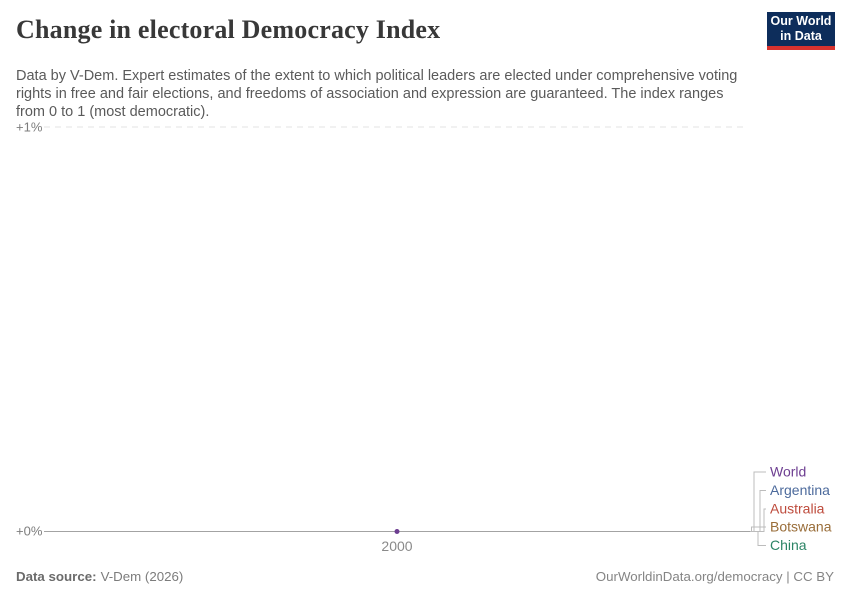 The height and width of the screenshot is (600, 850). I want to click on series-legend: World Argentina Australia Botswana China, so click(801, 509).